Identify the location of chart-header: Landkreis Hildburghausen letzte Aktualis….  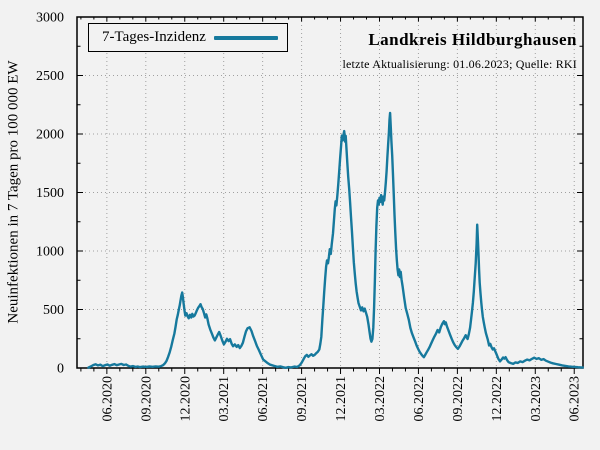
(460, 51).